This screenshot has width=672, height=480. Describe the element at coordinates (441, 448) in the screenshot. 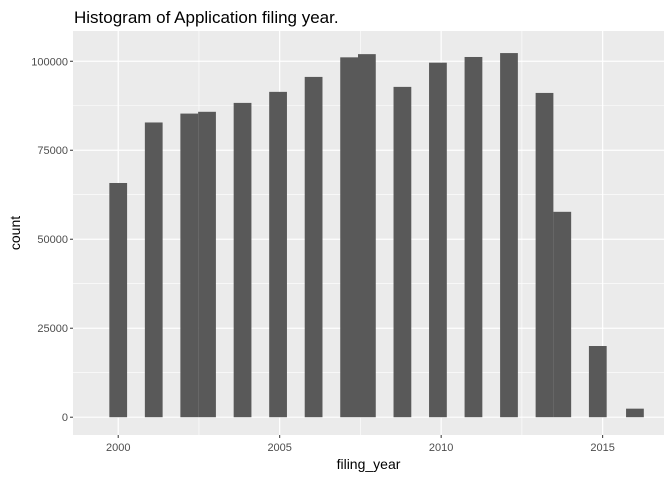

I see `x-tick-label: 2010` at that location.